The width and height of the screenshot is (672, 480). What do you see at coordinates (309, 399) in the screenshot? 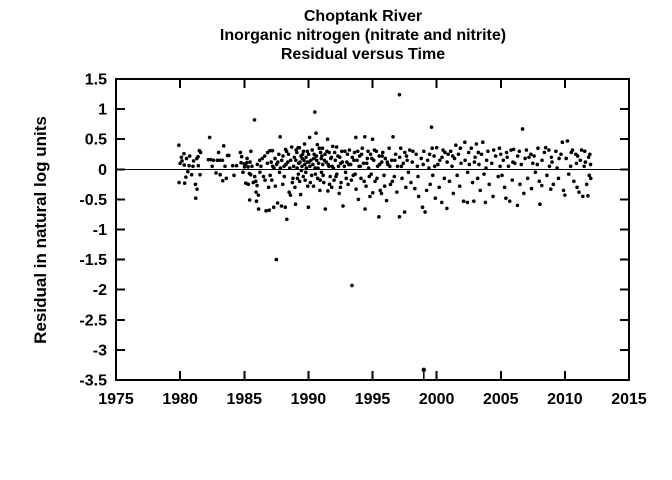
I see `x-tick-label: 1990` at bounding box center [309, 399].